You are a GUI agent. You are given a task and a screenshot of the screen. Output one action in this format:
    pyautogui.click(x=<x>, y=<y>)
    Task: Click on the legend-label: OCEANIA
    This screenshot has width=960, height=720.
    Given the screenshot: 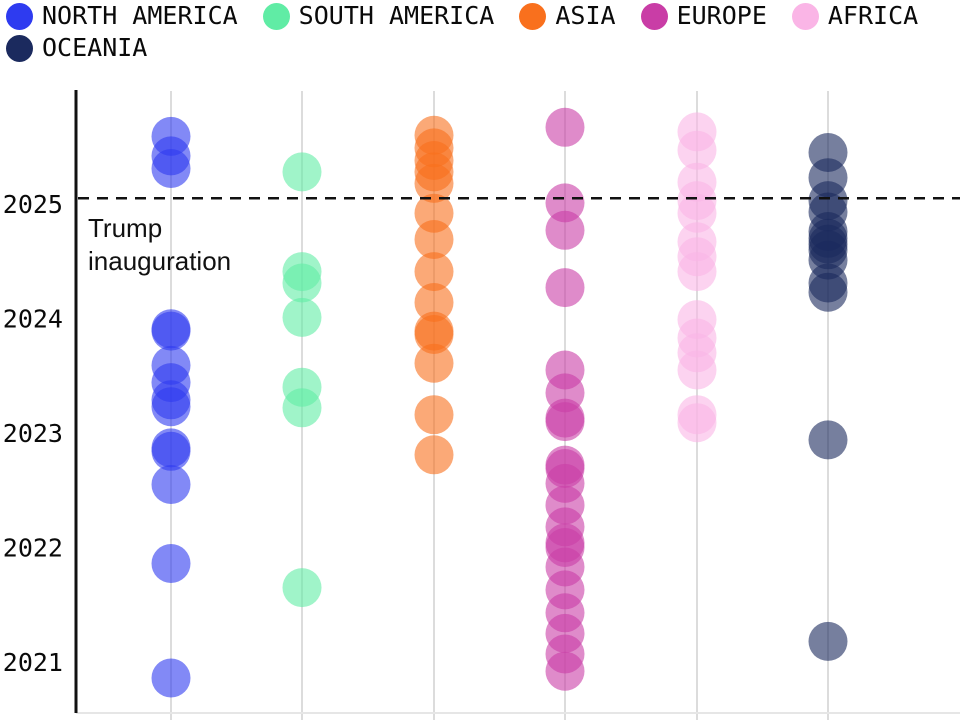 What is the action you would take?
    pyautogui.click(x=95, y=47)
    